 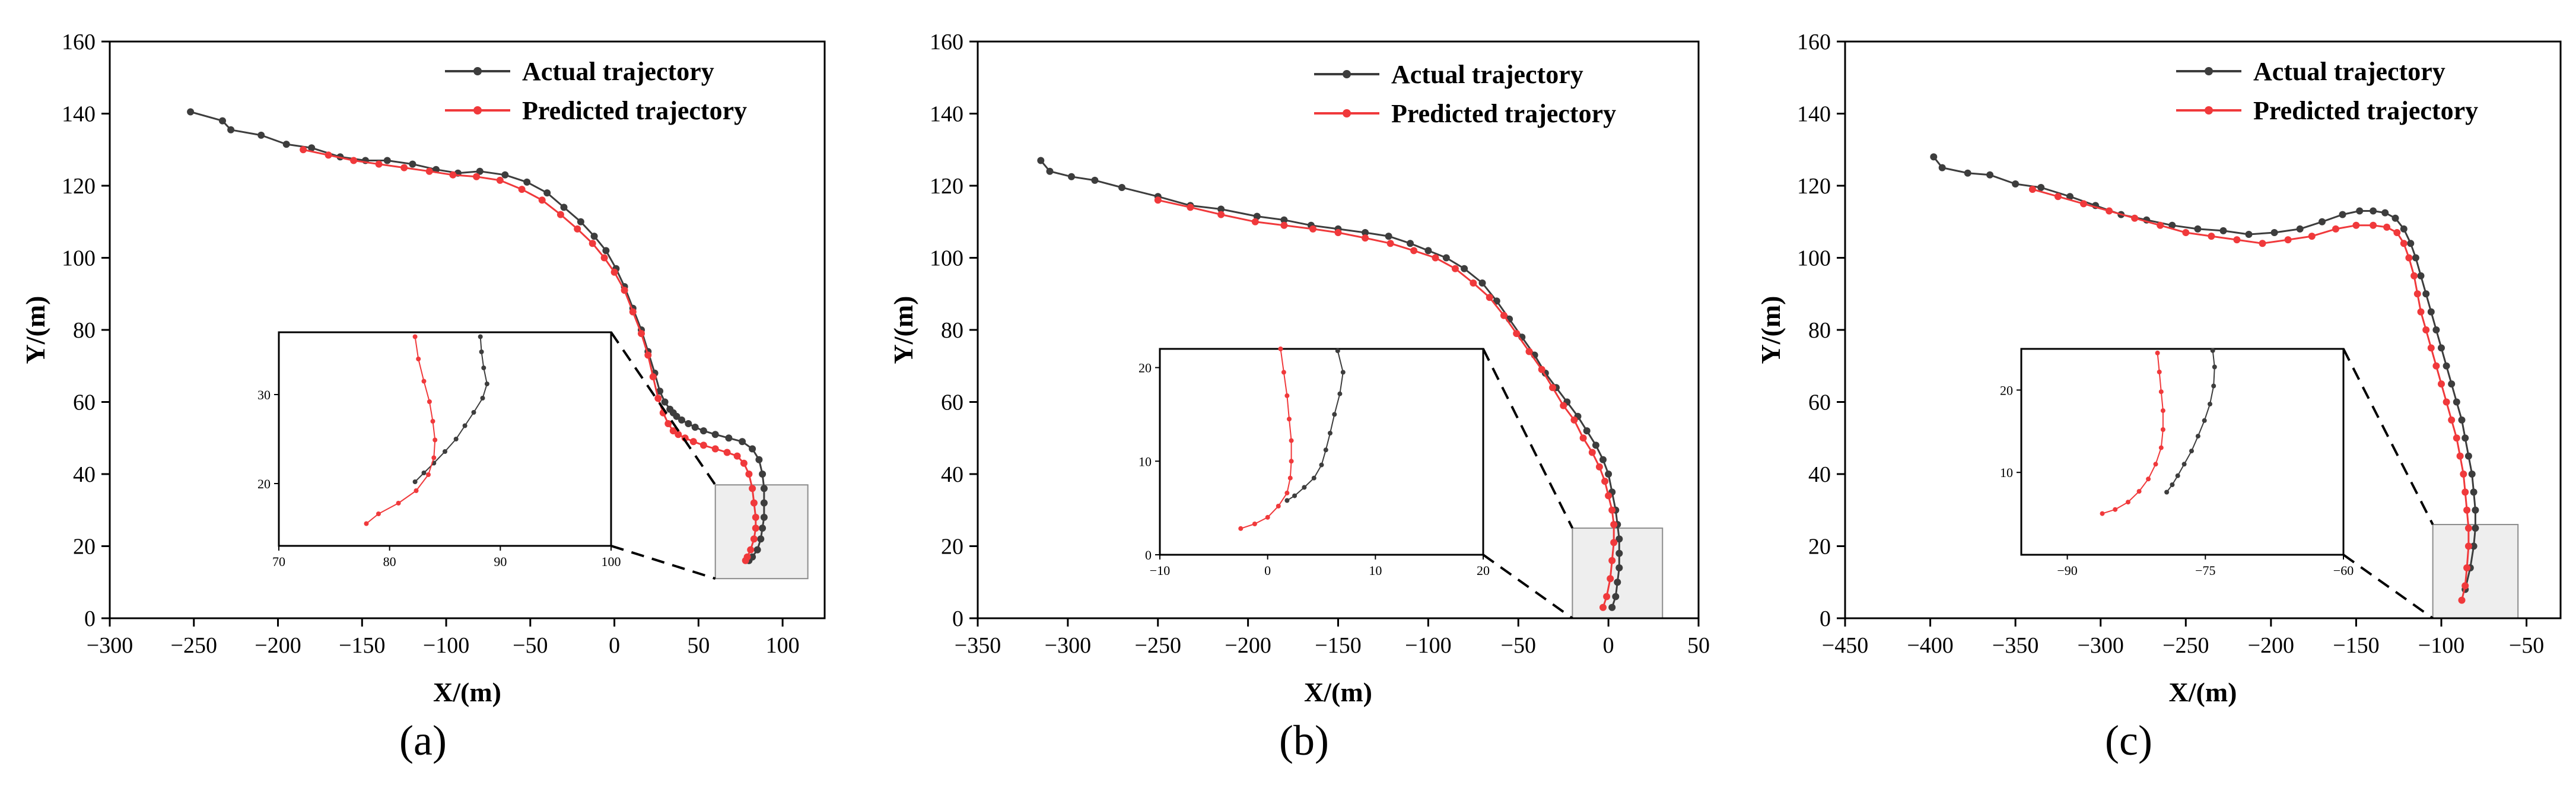 I want to click on inset-y-tick-label: 10, so click(x=1145, y=461).